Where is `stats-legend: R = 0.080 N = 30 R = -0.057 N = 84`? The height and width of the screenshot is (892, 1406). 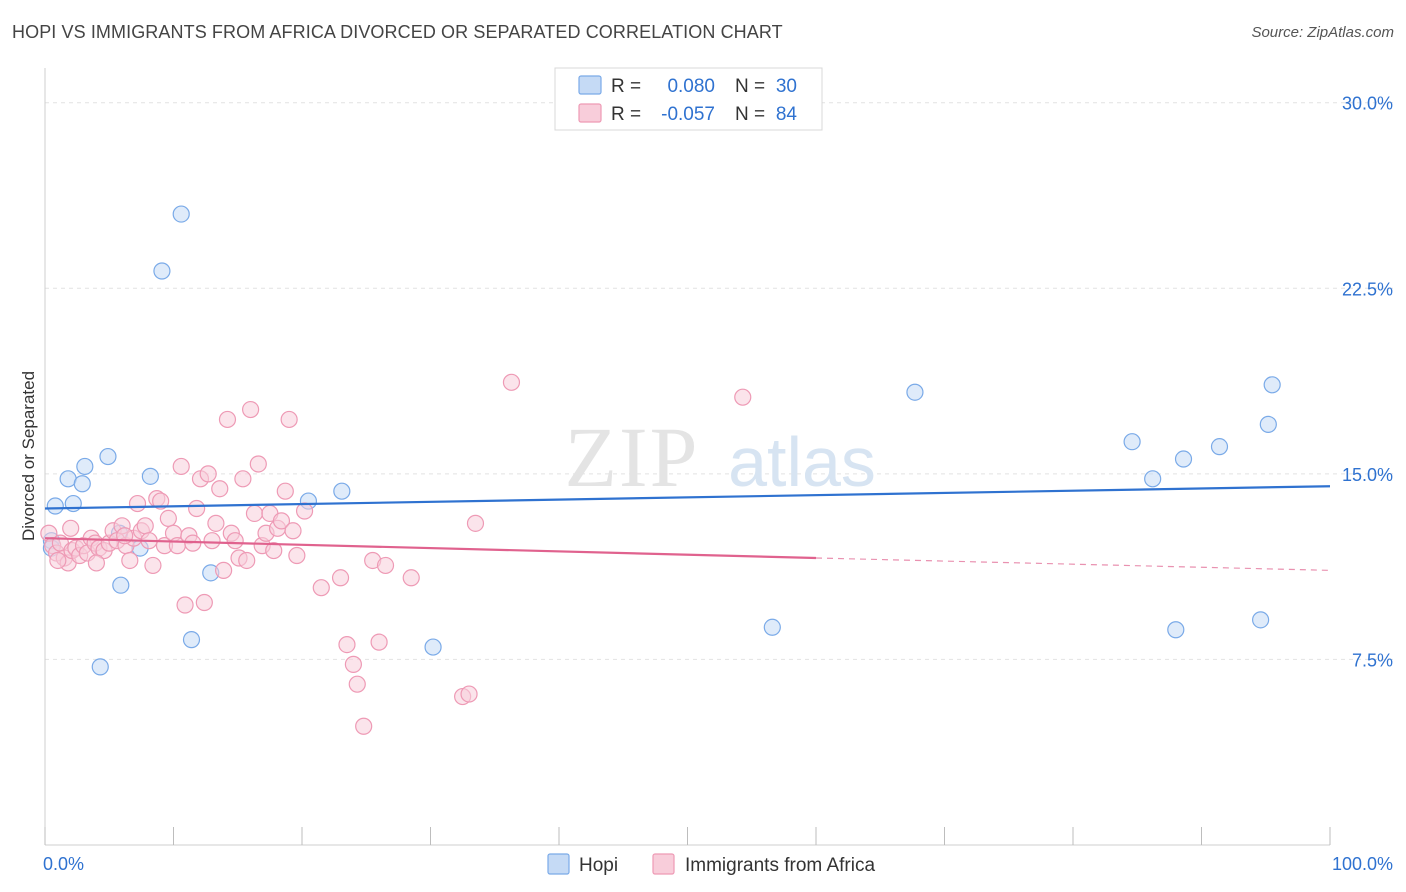
stats-legend: R = 0.080 N = 30 R = -0.057 N = 84 is located at coordinates (688, 99).